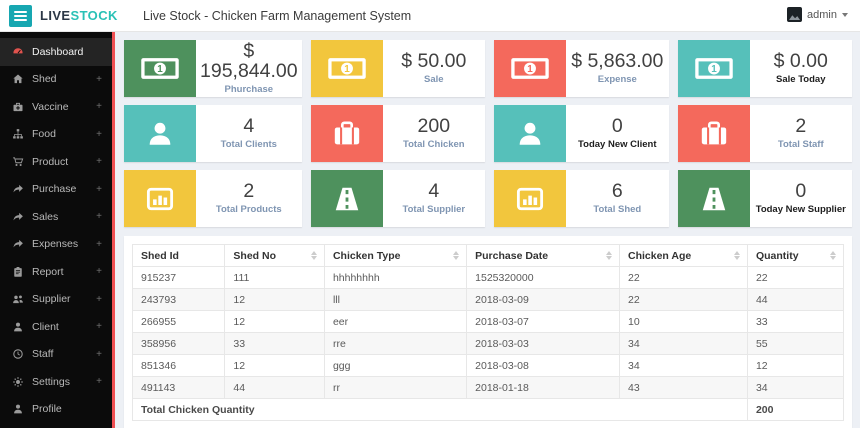  I want to click on sidebar-item-profile: Profile, so click(56, 410).